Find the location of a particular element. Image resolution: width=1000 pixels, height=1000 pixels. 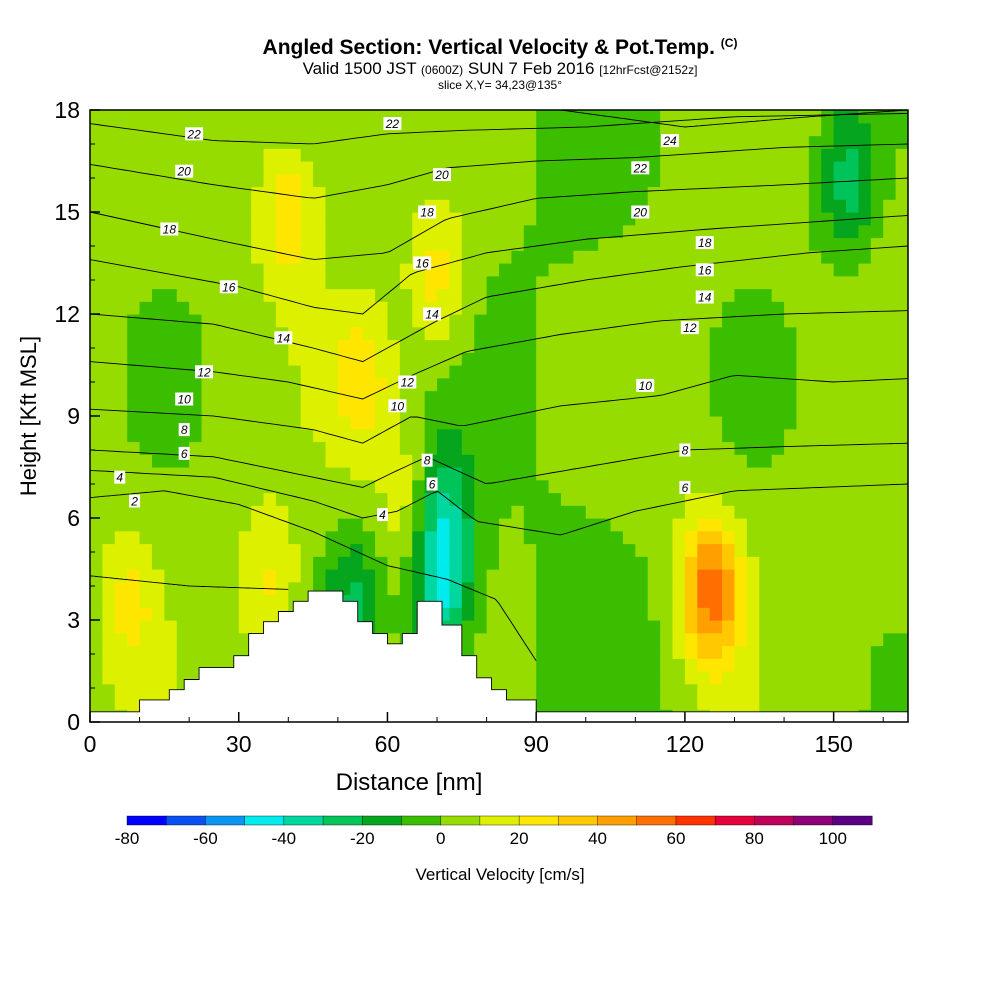

contour-label: 4 is located at coordinates (119, 478).